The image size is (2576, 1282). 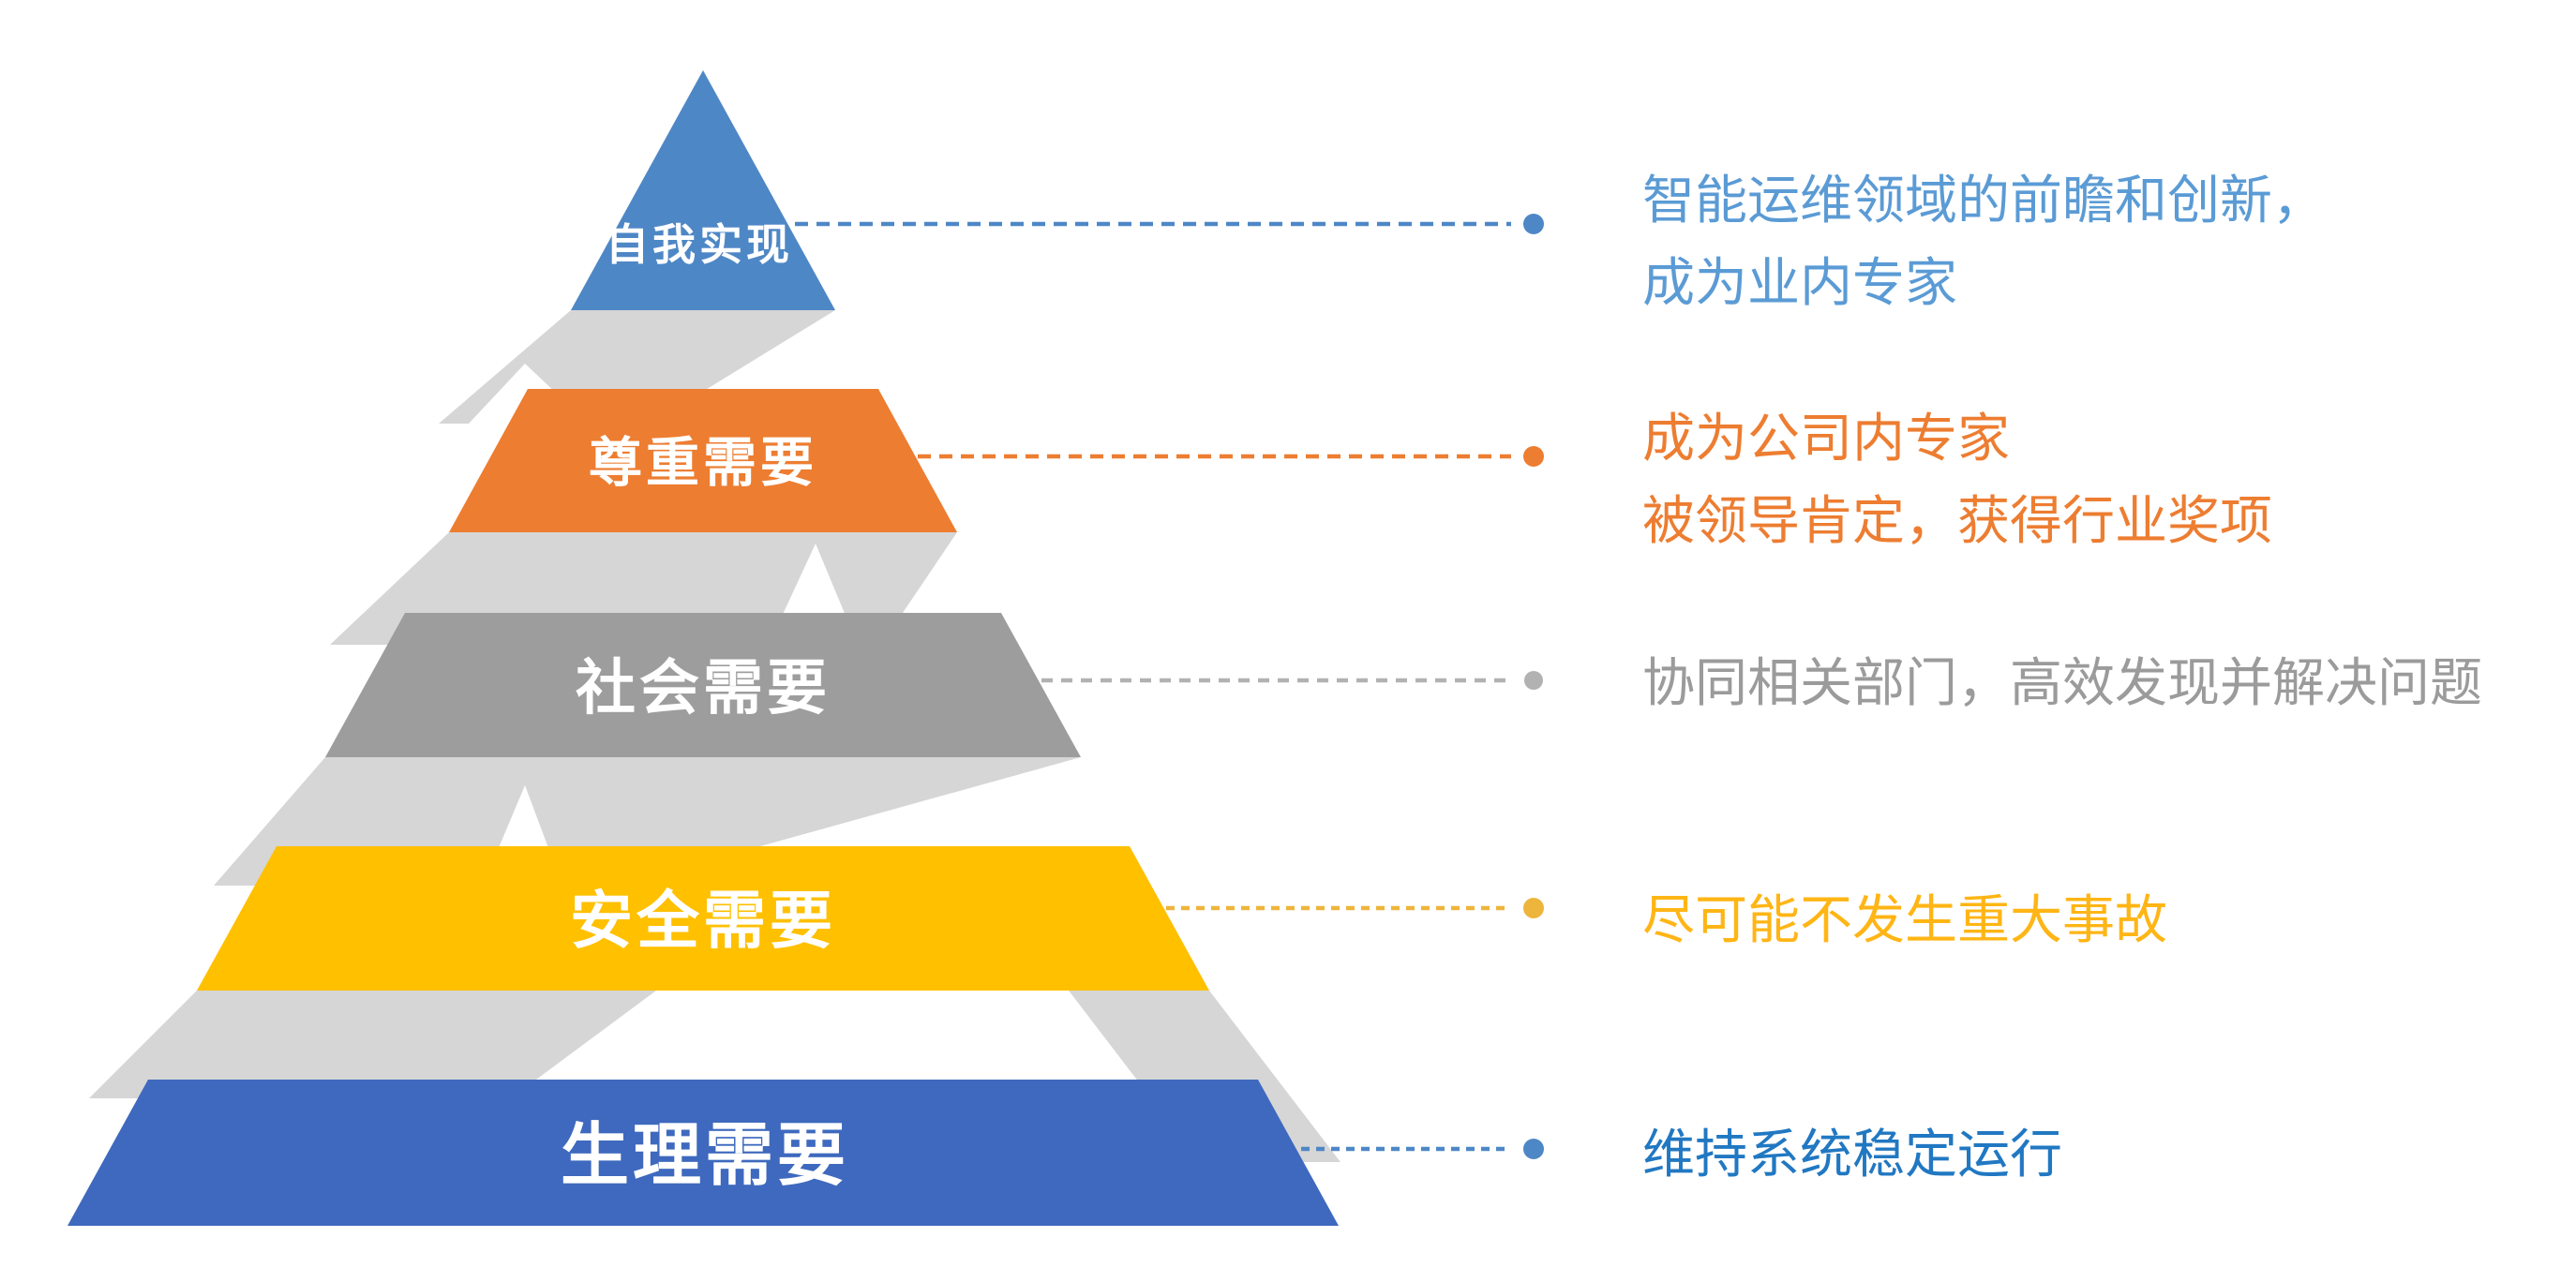 I want to click on note-line: 被领导肯定，获得行业奖项, so click(x=1957, y=520).